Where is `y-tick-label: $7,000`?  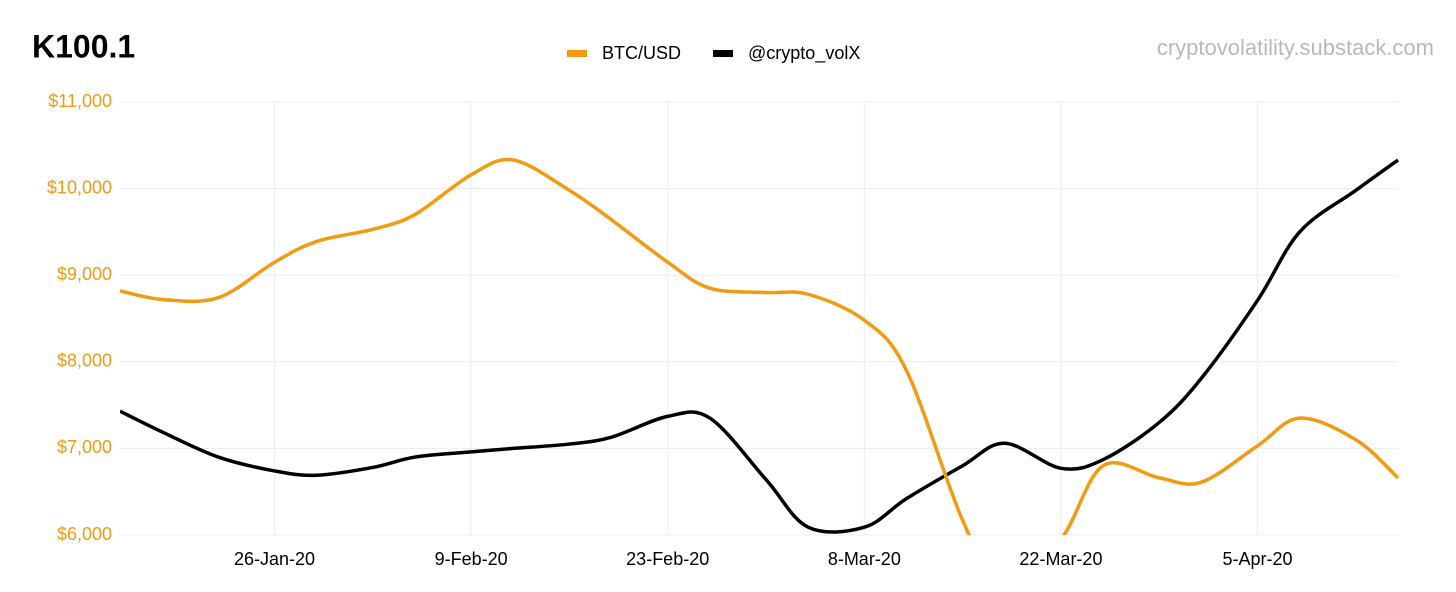 y-tick-label: $7,000 is located at coordinates (84, 447).